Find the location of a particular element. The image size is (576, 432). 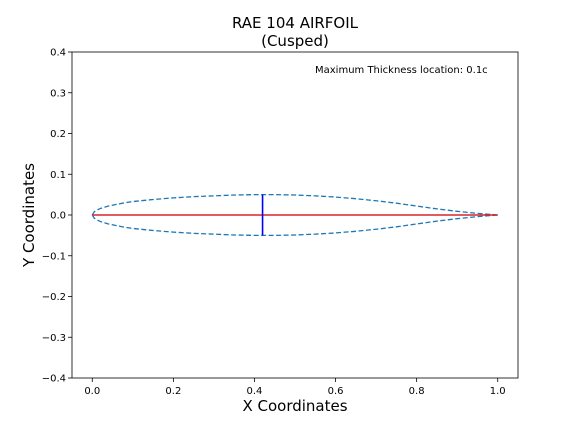

y-tick-label: 0.0 is located at coordinates (58, 216).